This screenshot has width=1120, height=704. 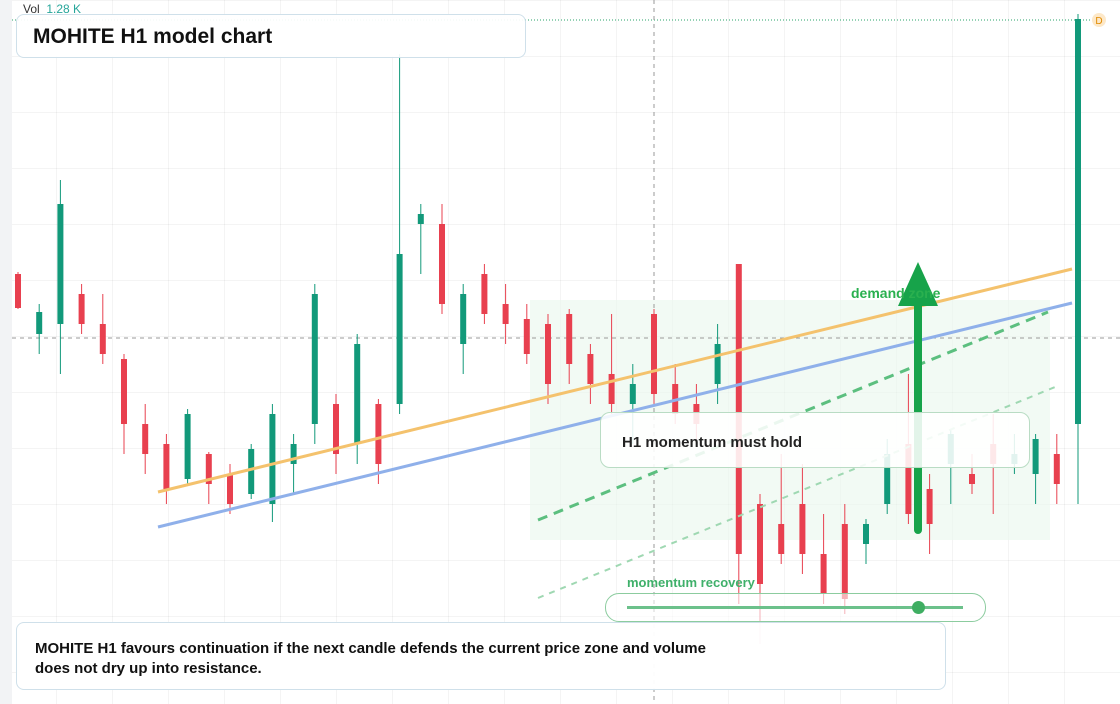 I want to click on volume-label: Vol, so click(x=31, y=9).